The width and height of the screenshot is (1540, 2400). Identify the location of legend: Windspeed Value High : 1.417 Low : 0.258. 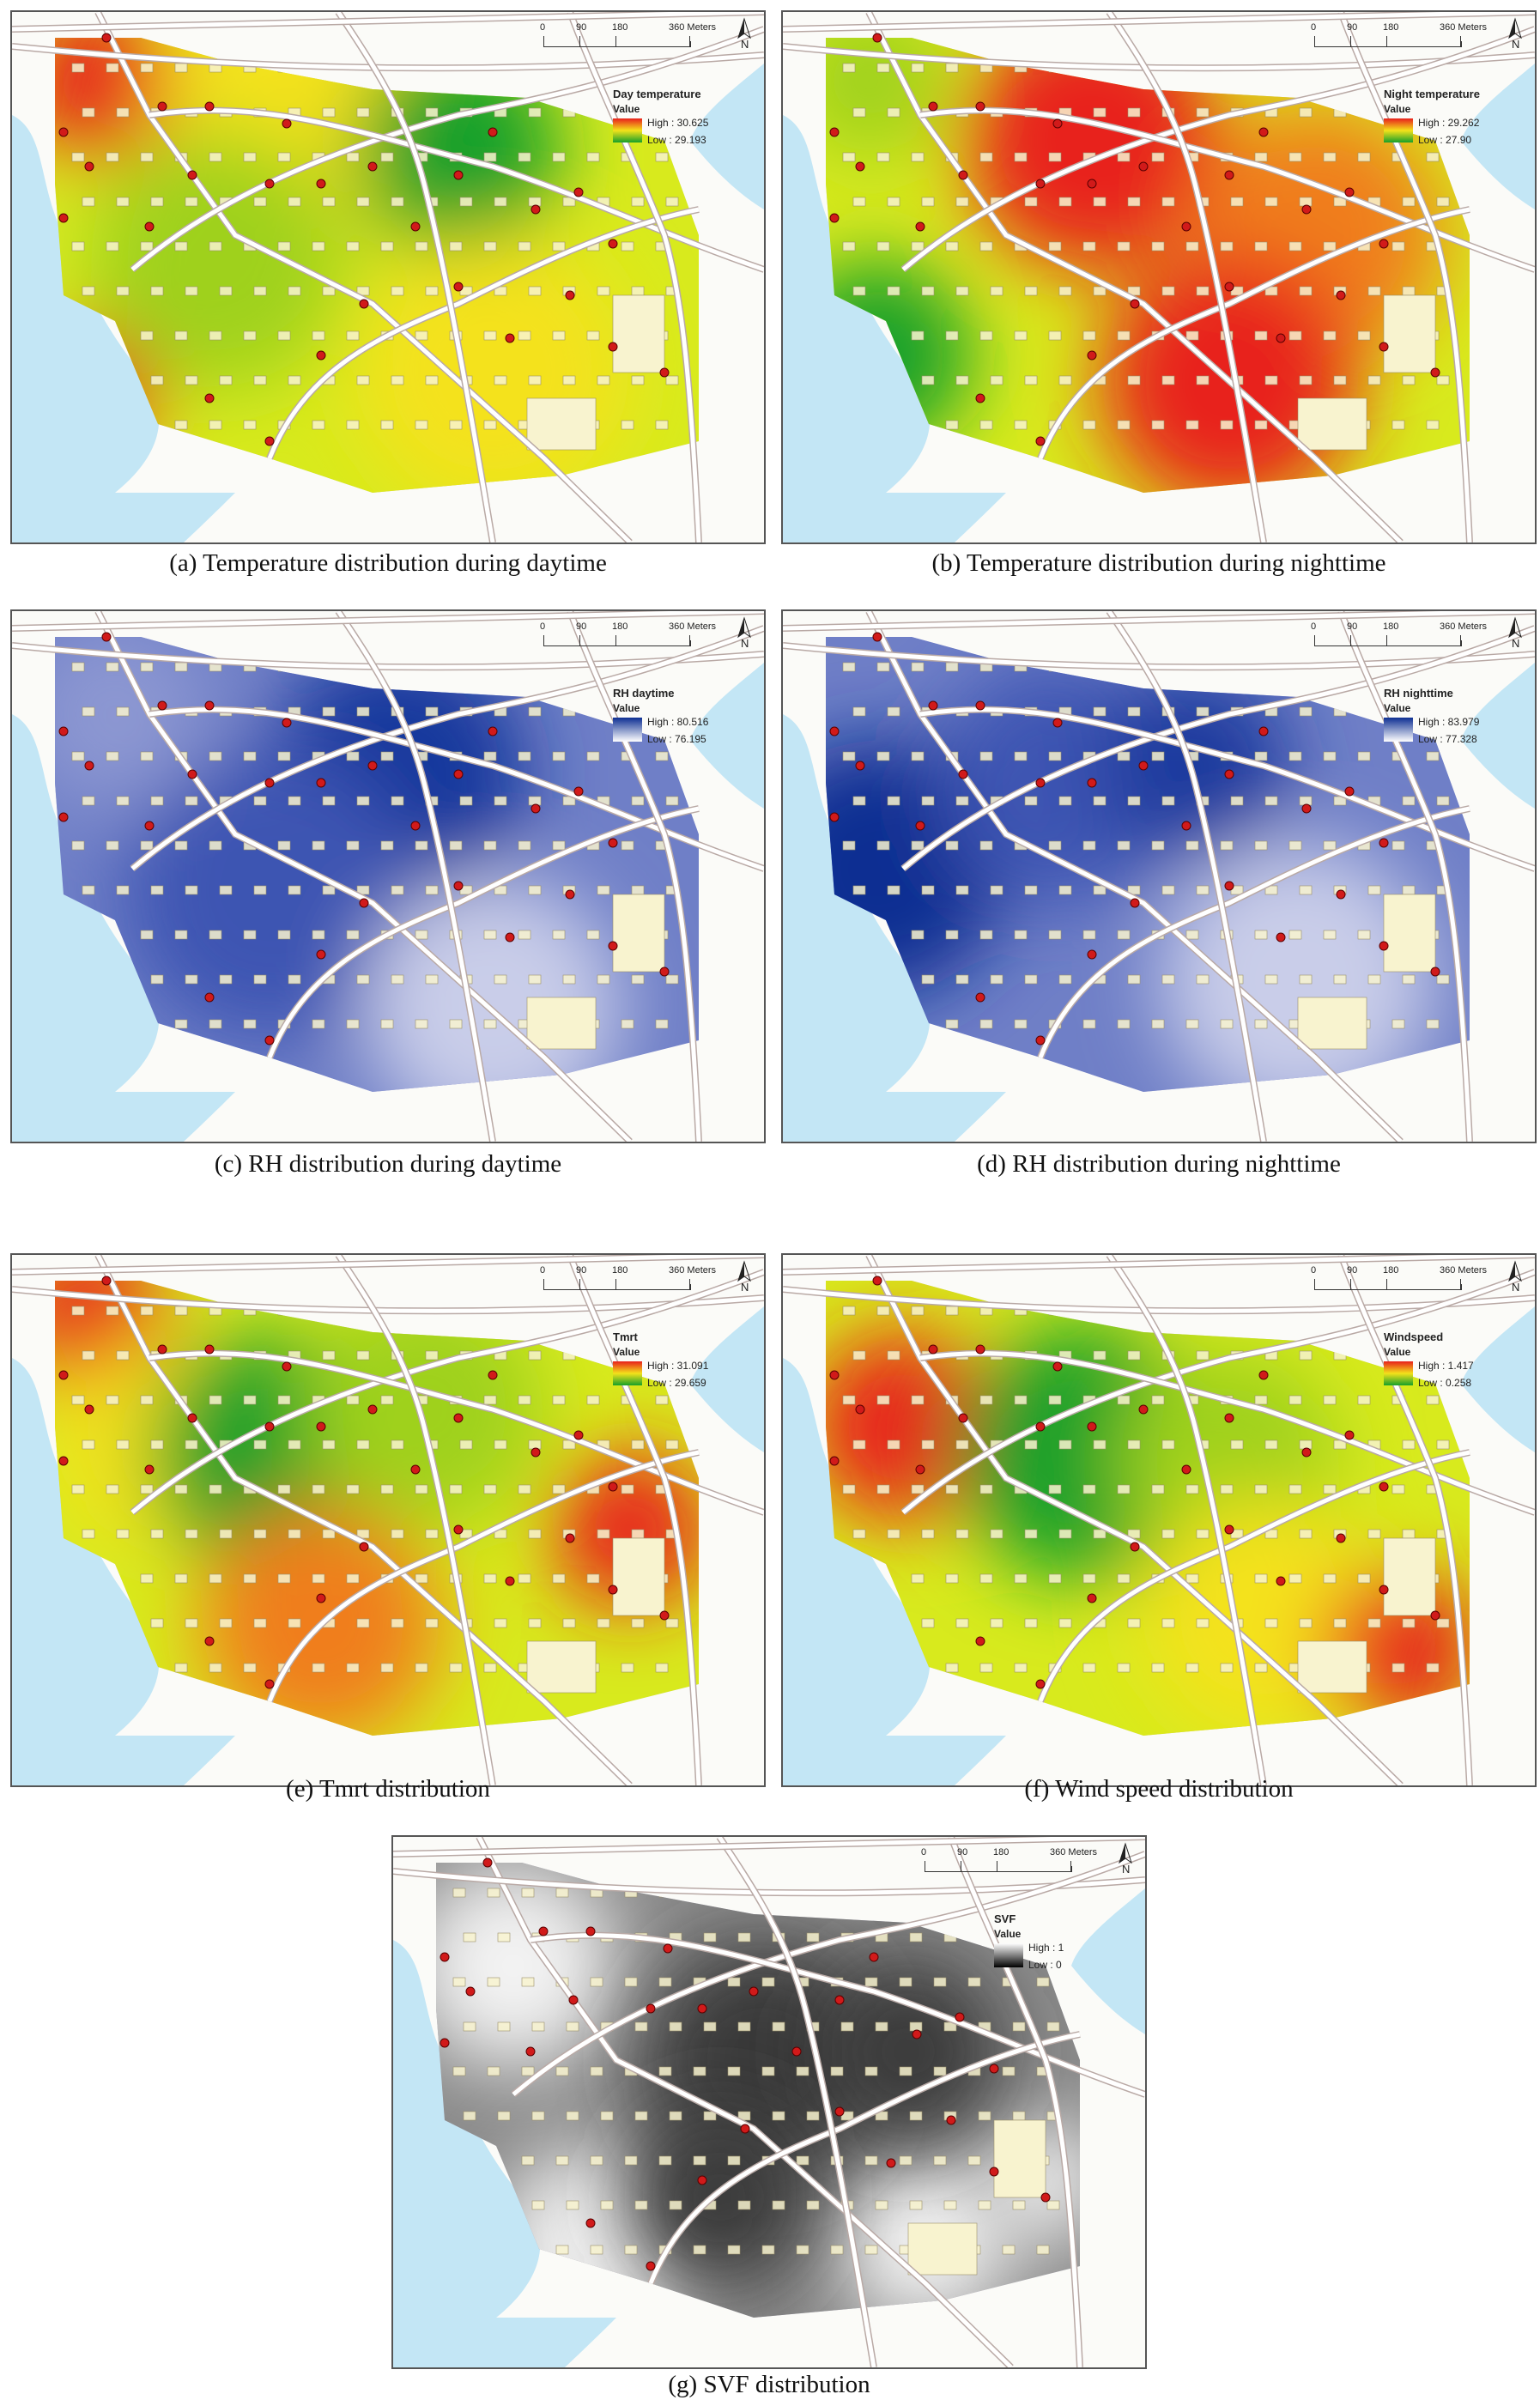
(1457, 1365).